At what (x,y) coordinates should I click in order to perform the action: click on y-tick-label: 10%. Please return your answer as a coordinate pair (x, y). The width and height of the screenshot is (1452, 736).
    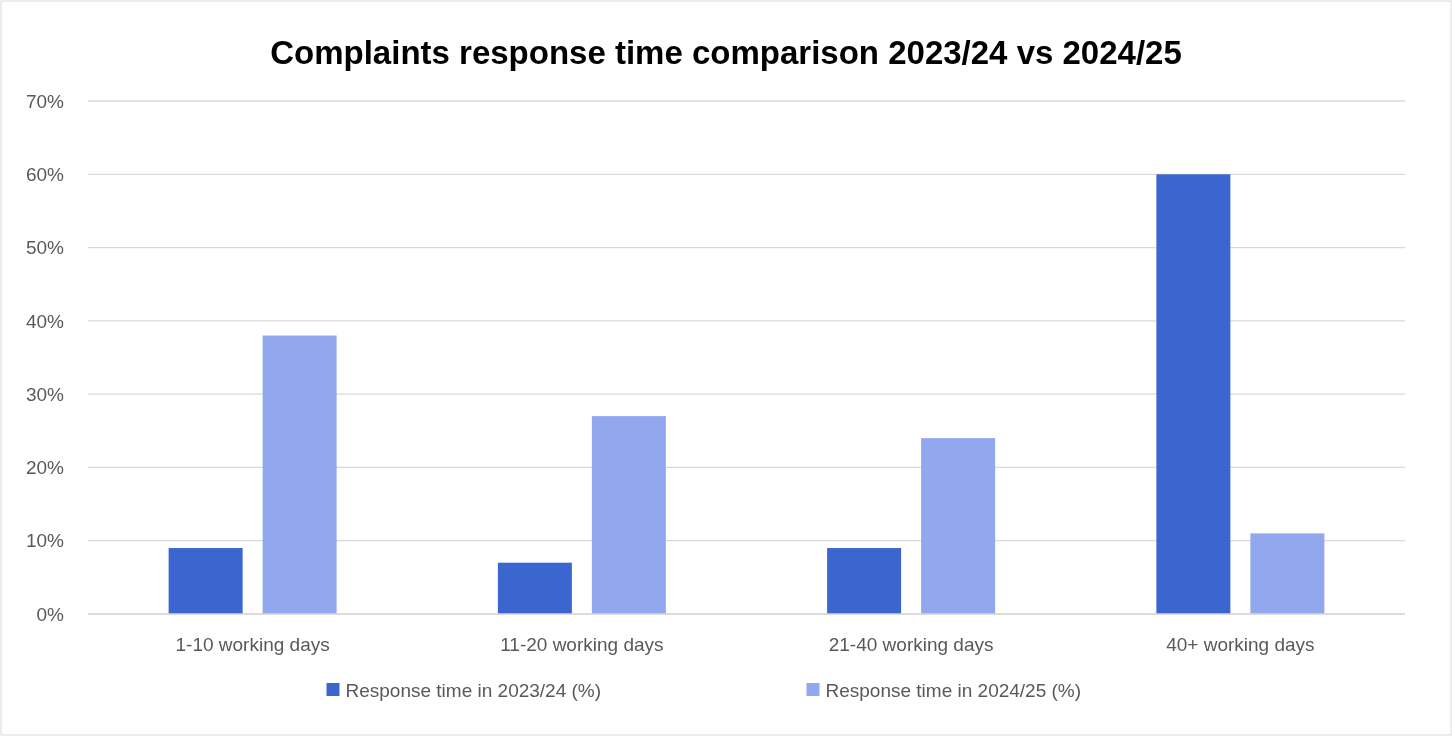
    Looking at the image, I should click on (45, 541).